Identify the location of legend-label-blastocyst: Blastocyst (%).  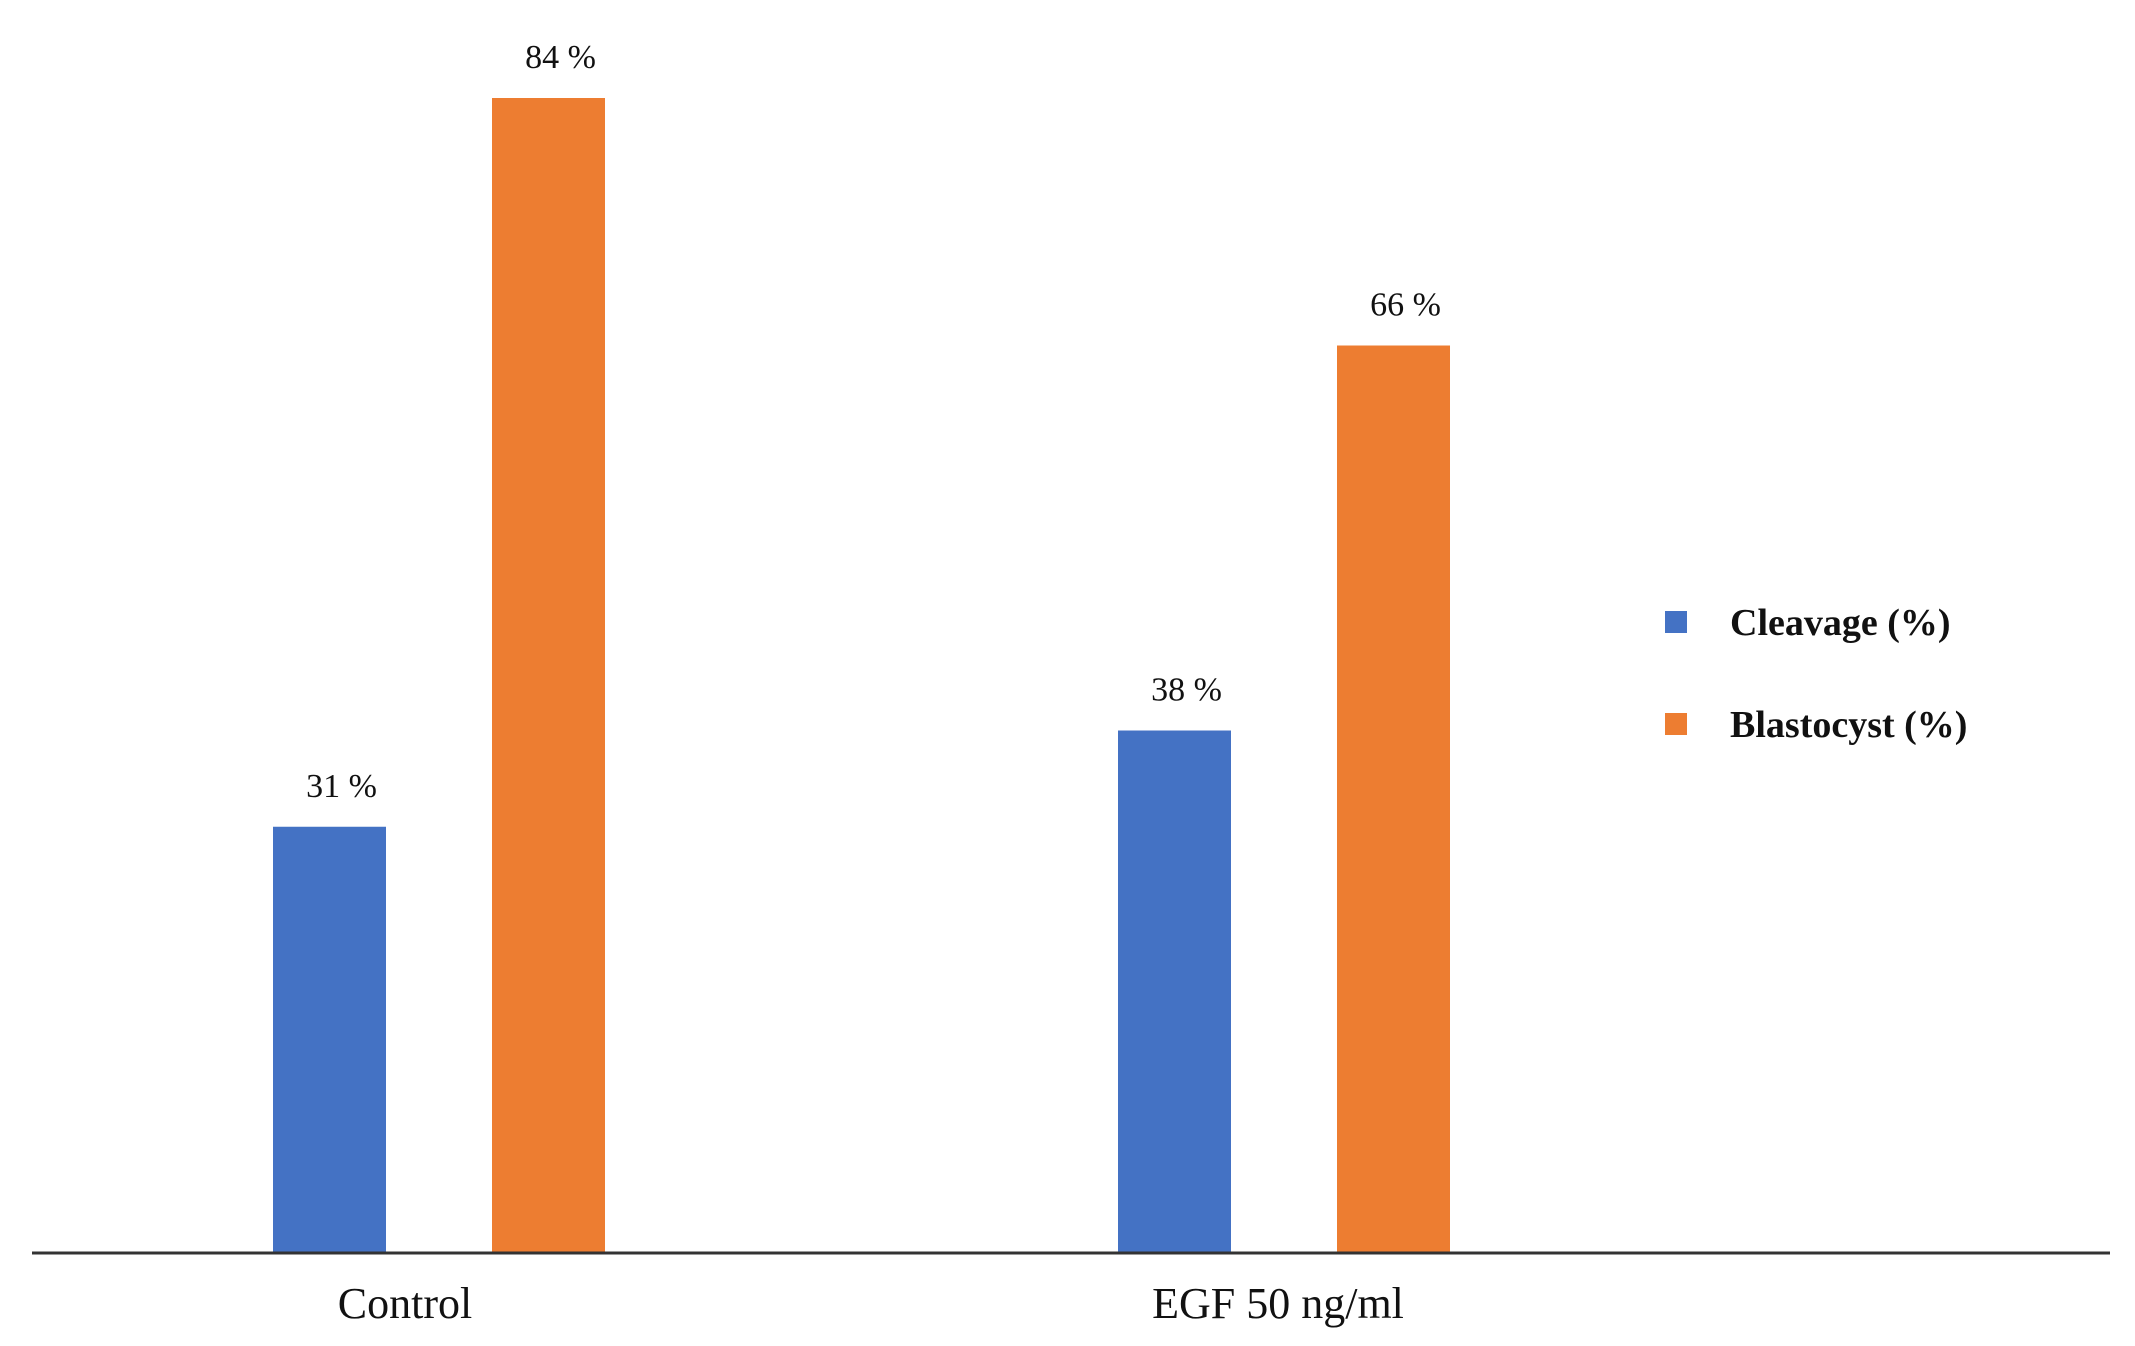
(1848, 725).